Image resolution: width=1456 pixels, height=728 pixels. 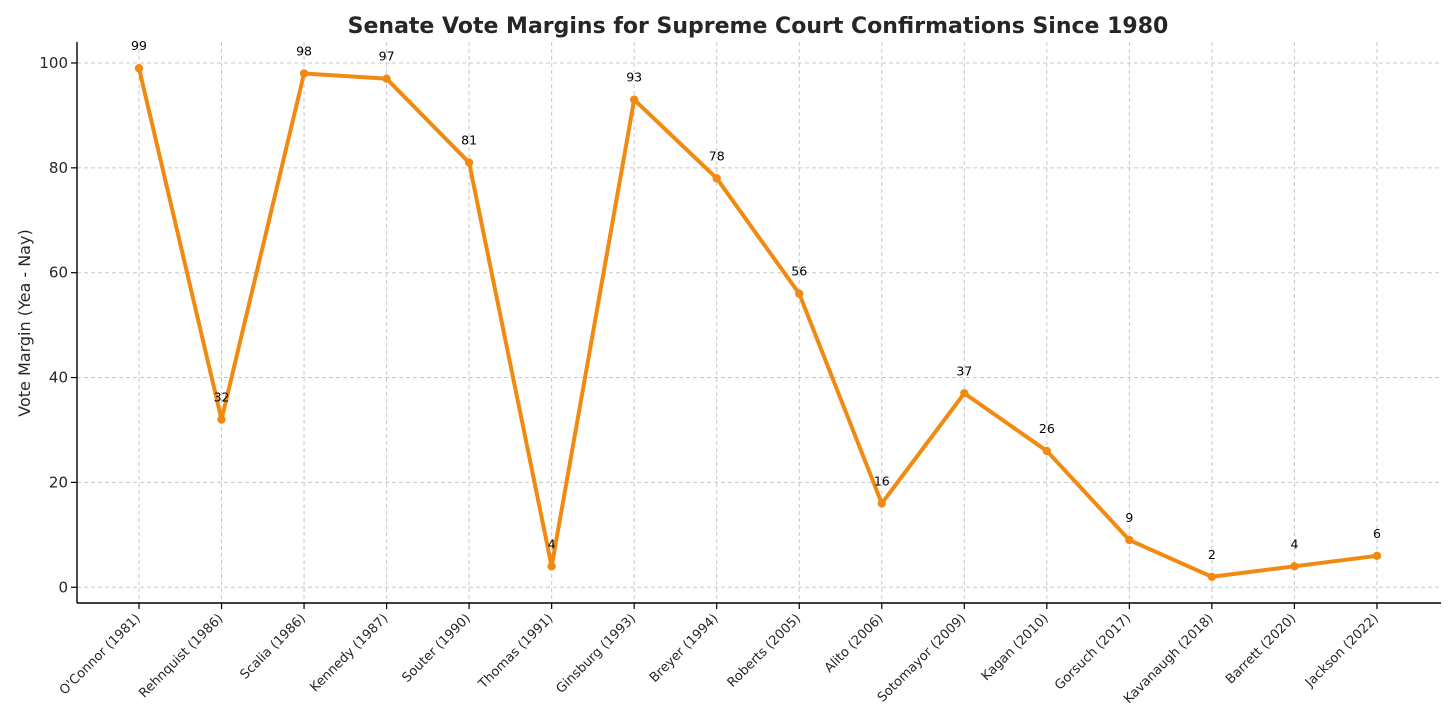 What do you see at coordinates (964, 370) in the screenshot?
I see `data-label: 37` at bounding box center [964, 370].